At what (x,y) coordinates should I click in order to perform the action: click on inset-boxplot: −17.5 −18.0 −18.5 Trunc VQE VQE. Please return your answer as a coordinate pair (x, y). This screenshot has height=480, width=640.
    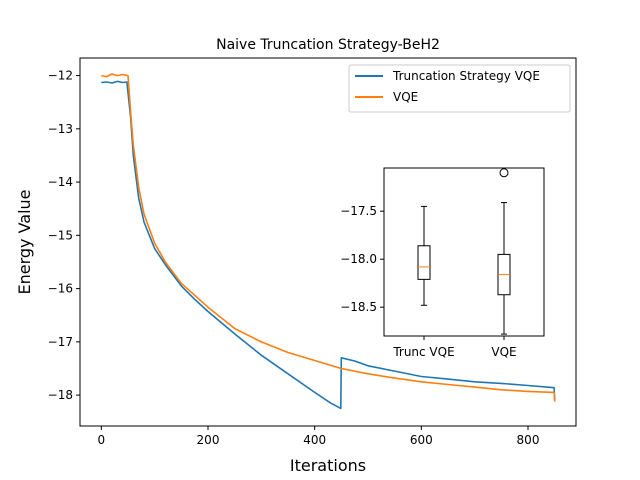
    Looking at the image, I should click on (442, 263).